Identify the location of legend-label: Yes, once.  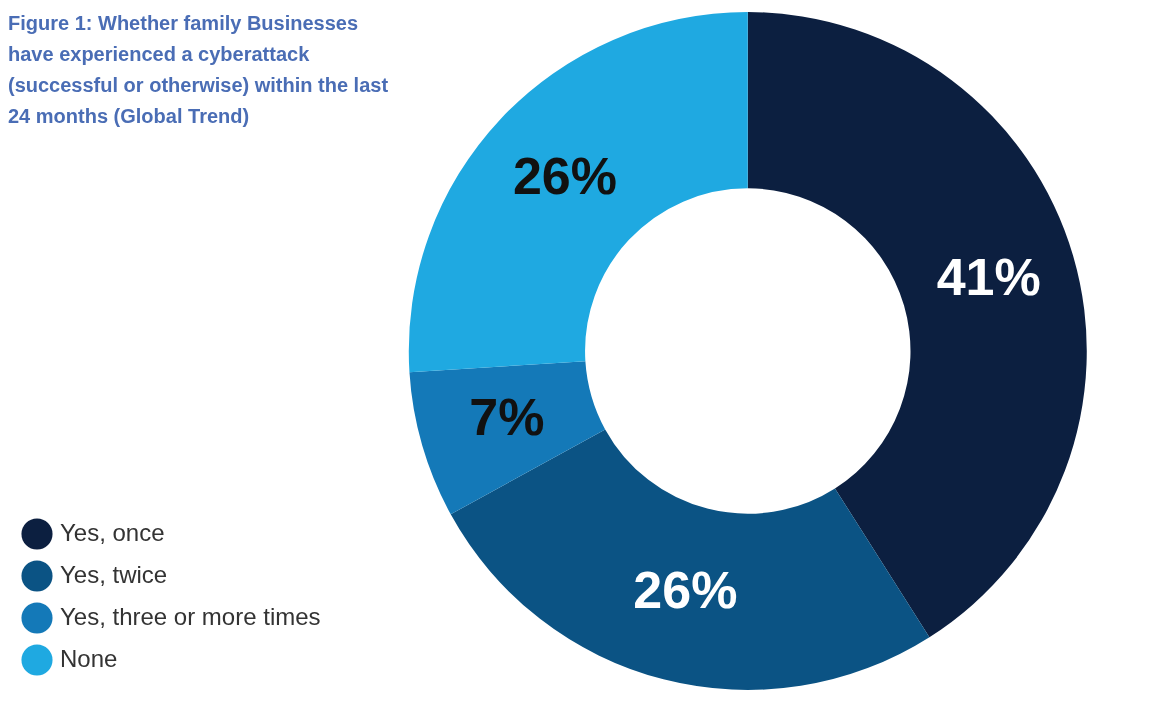
(112, 532).